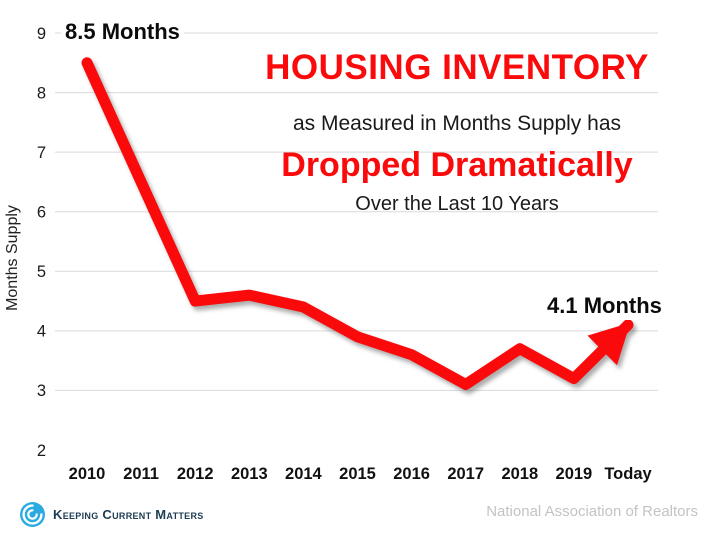 The height and width of the screenshot is (540, 720). I want to click on y-tick-label-9: 9, so click(41, 34).